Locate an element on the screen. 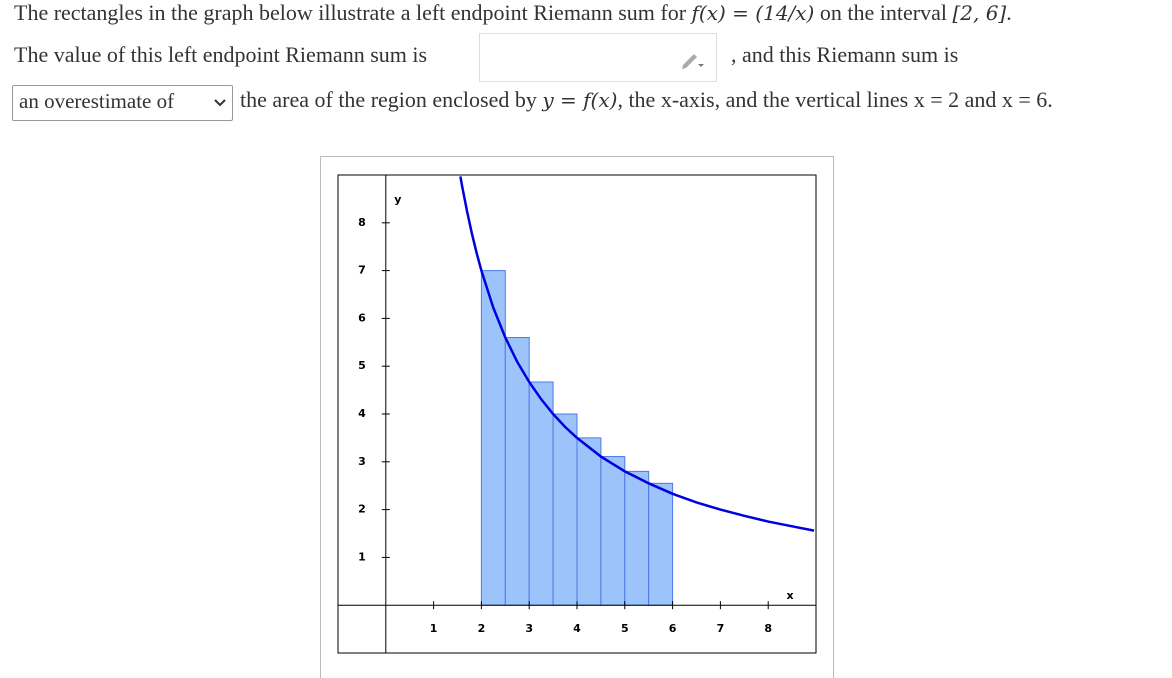 Image resolution: width=1172 pixels, height=678 pixels. y-tick-label: 5 is located at coordinates (362, 365).